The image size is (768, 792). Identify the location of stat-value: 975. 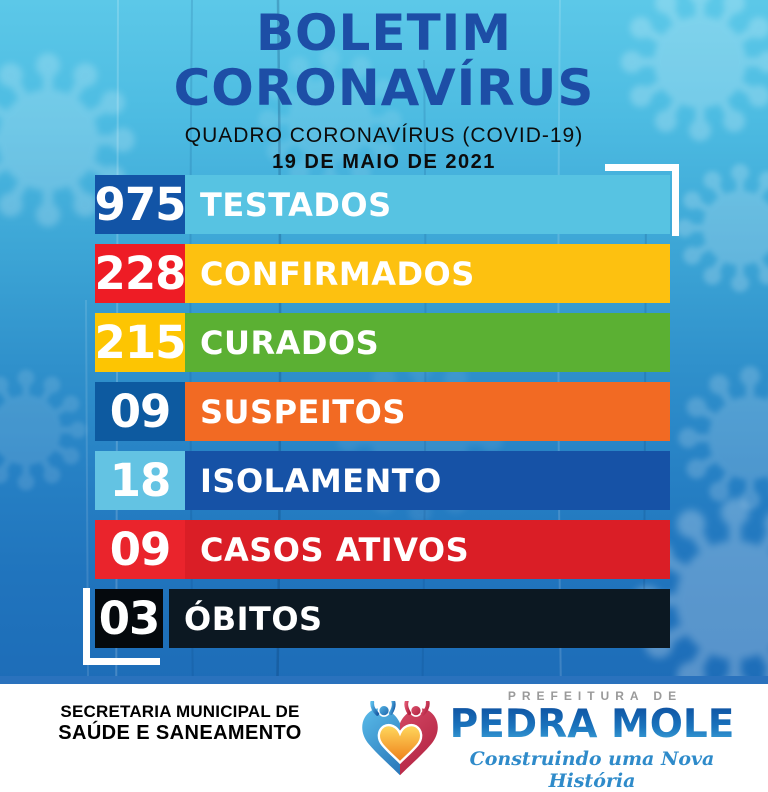
(140, 204).